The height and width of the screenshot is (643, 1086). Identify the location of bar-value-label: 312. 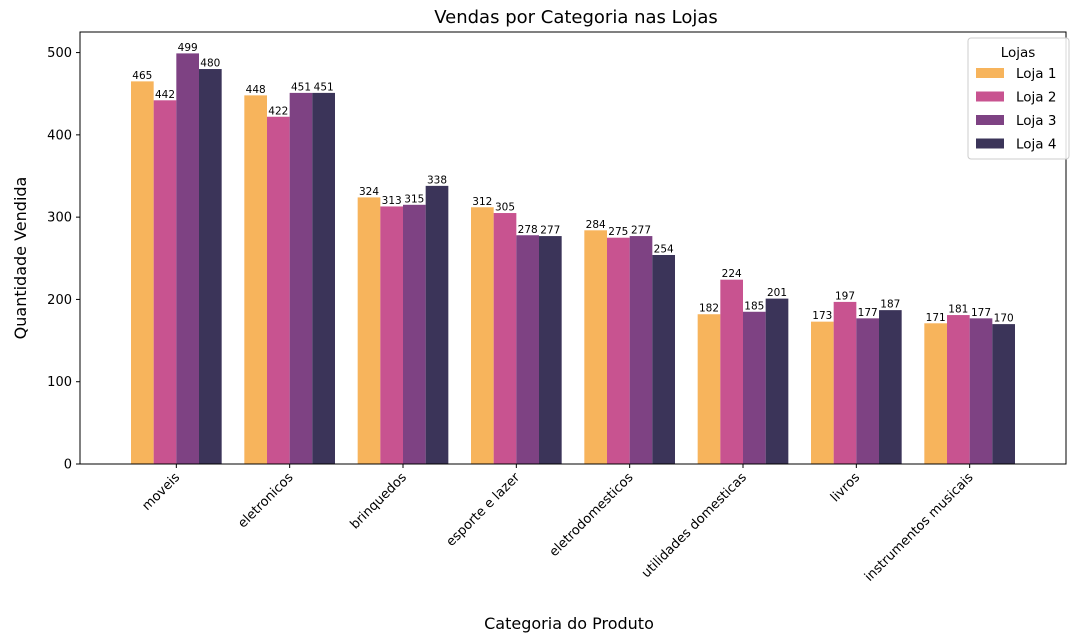
(482, 202).